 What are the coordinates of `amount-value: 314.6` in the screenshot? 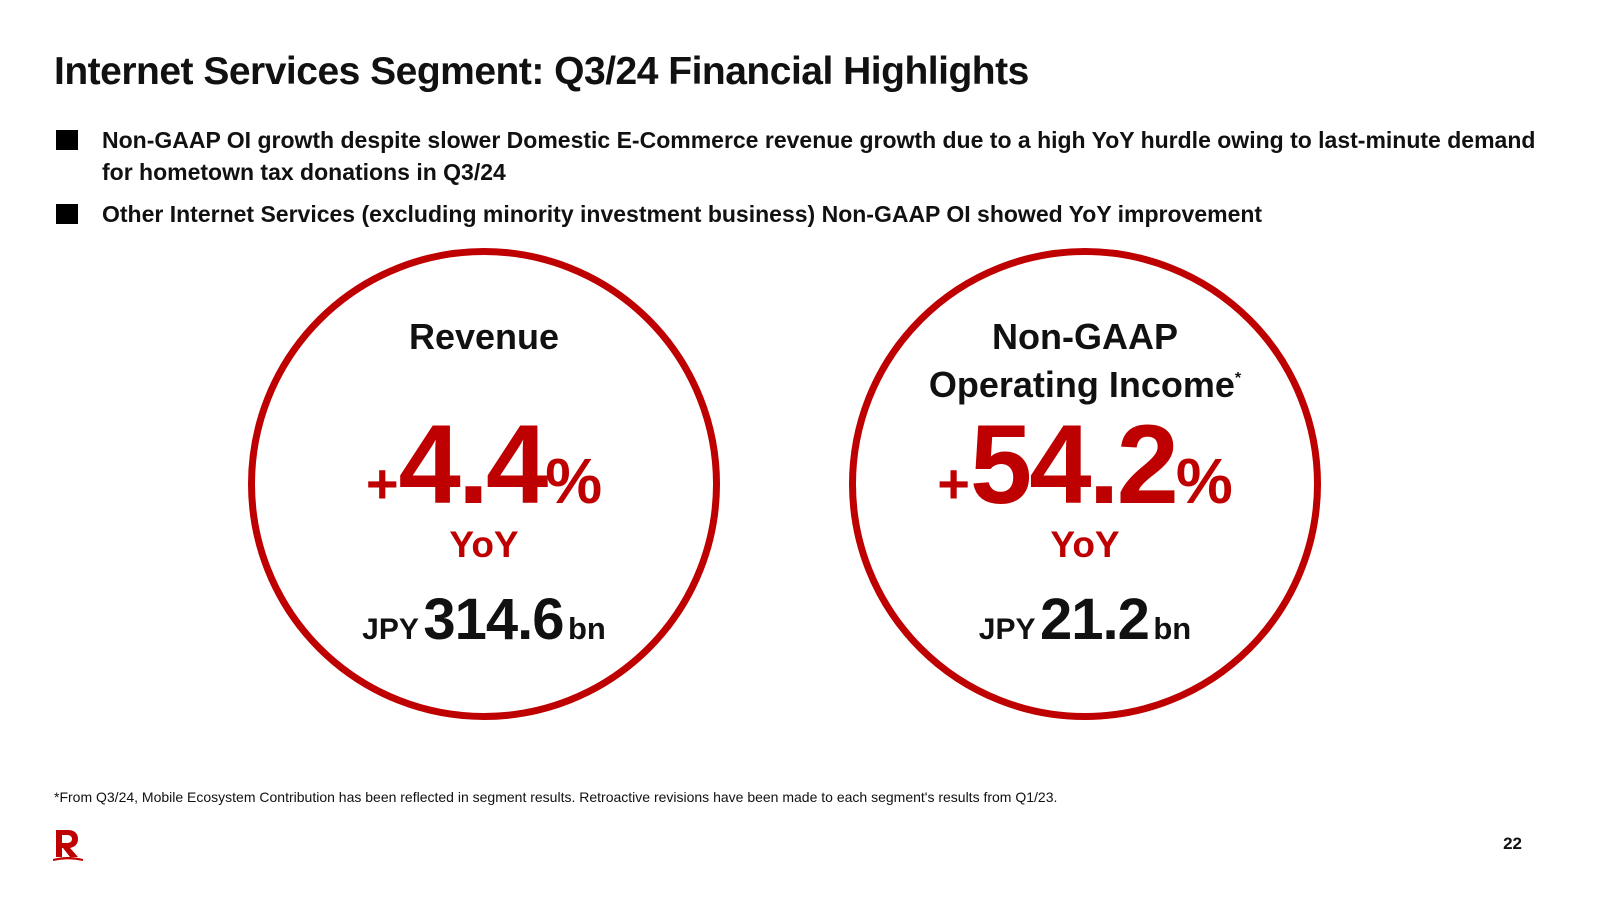 It's located at (493, 619).